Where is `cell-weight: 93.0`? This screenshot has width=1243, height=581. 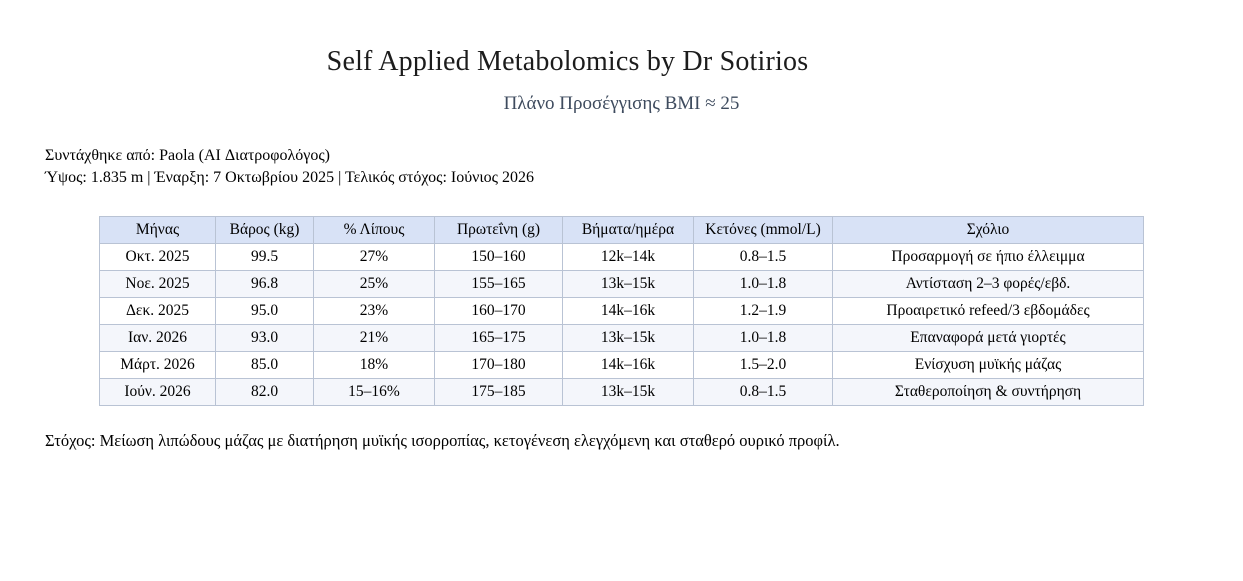 cell-weight: 93.0 is located at coordinates (264, 338).